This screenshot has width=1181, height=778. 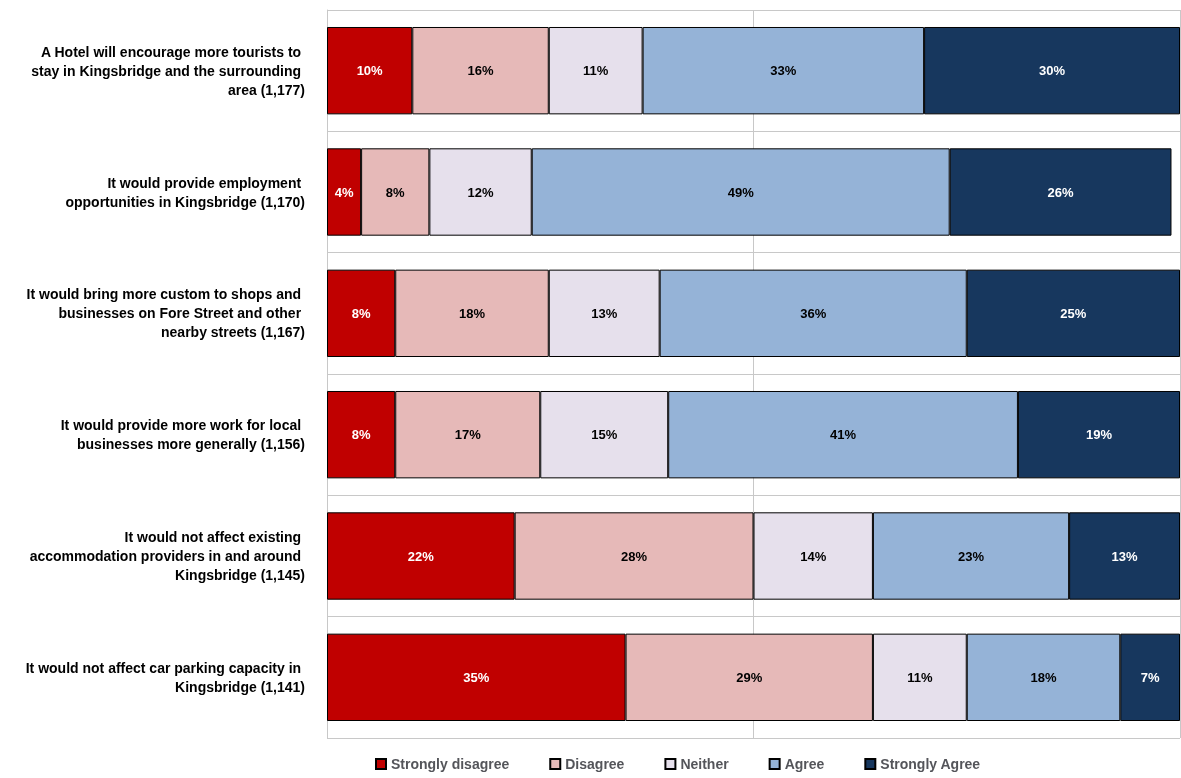 I want to click on data-label: 7%, so click(x=1150, y=677).